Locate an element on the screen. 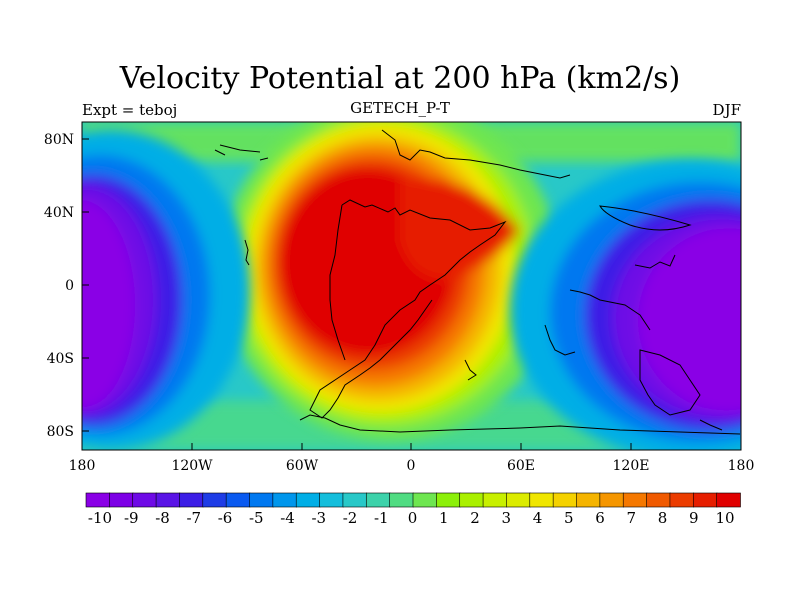 This screenshot has height=600, width=800. colorbar-label: 0 is located at coordinates (413, 518).